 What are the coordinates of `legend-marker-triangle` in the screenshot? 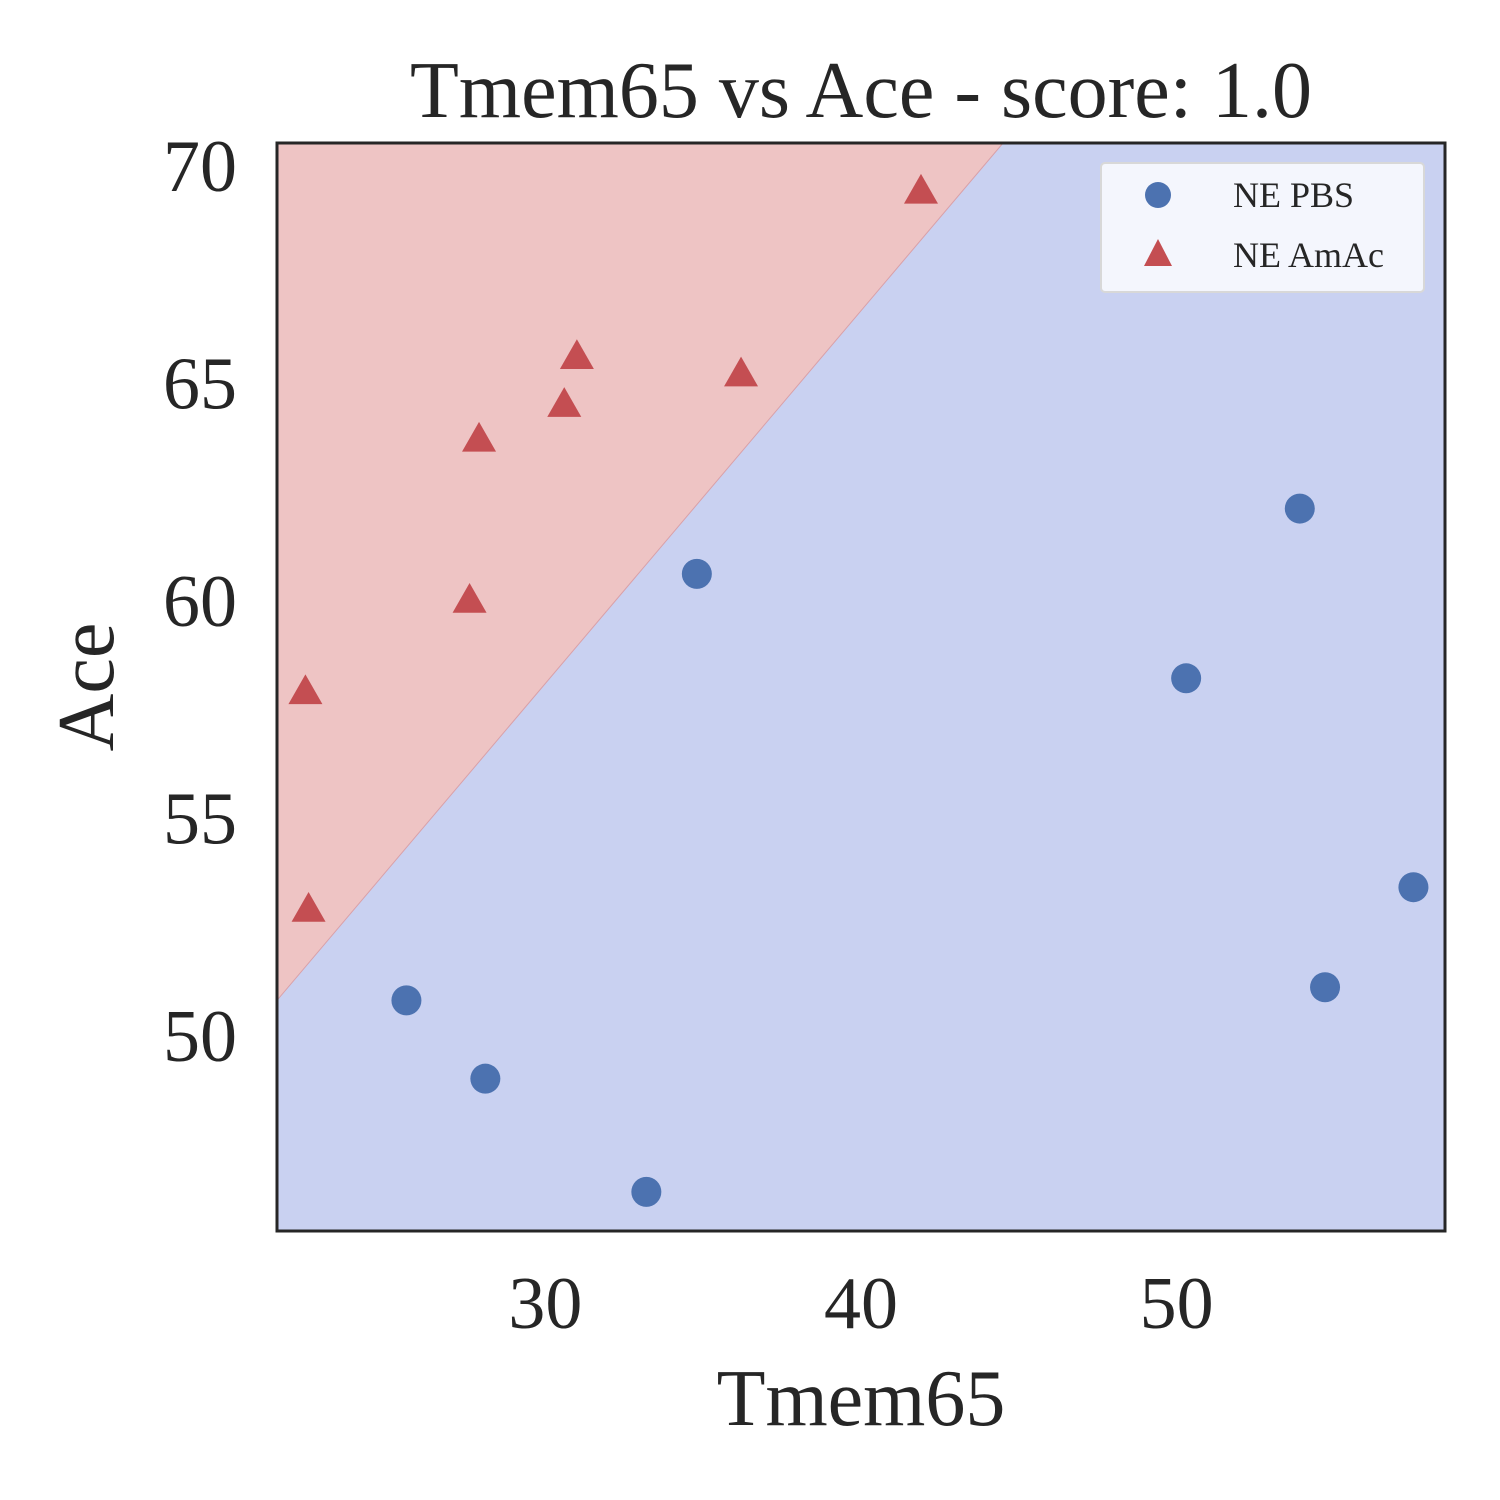 It's located at (1158, 252).